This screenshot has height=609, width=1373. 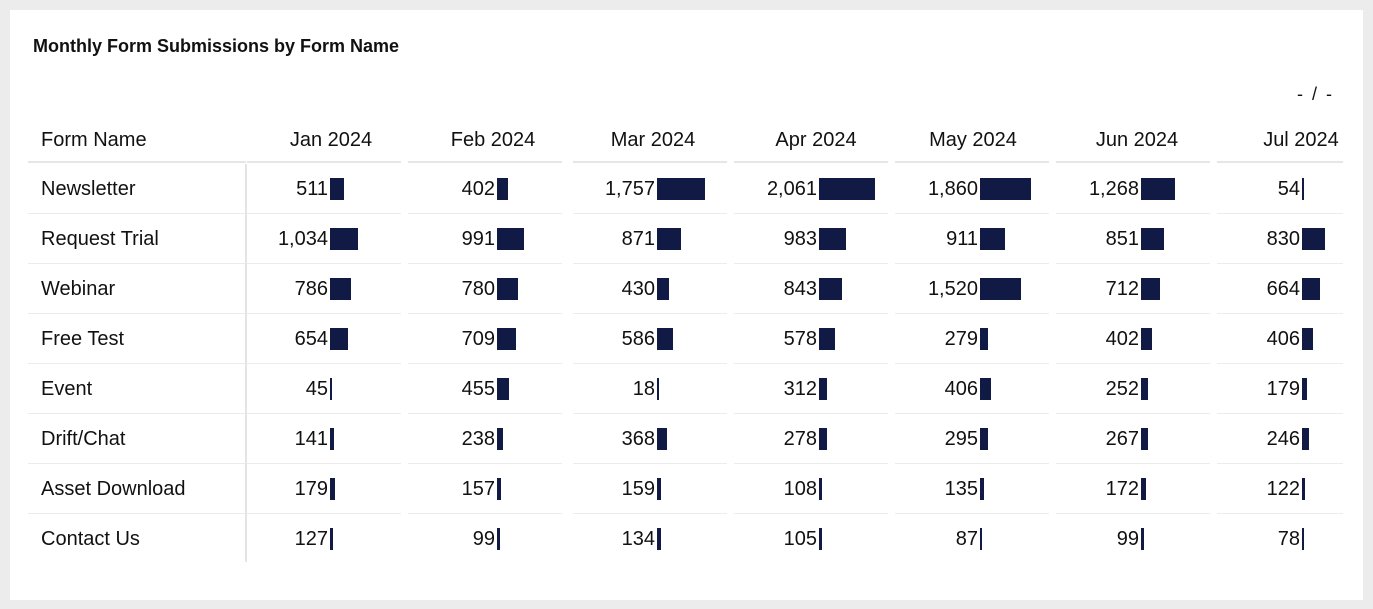 I want to click on submission-count: 578, so click(x=800, y=339).